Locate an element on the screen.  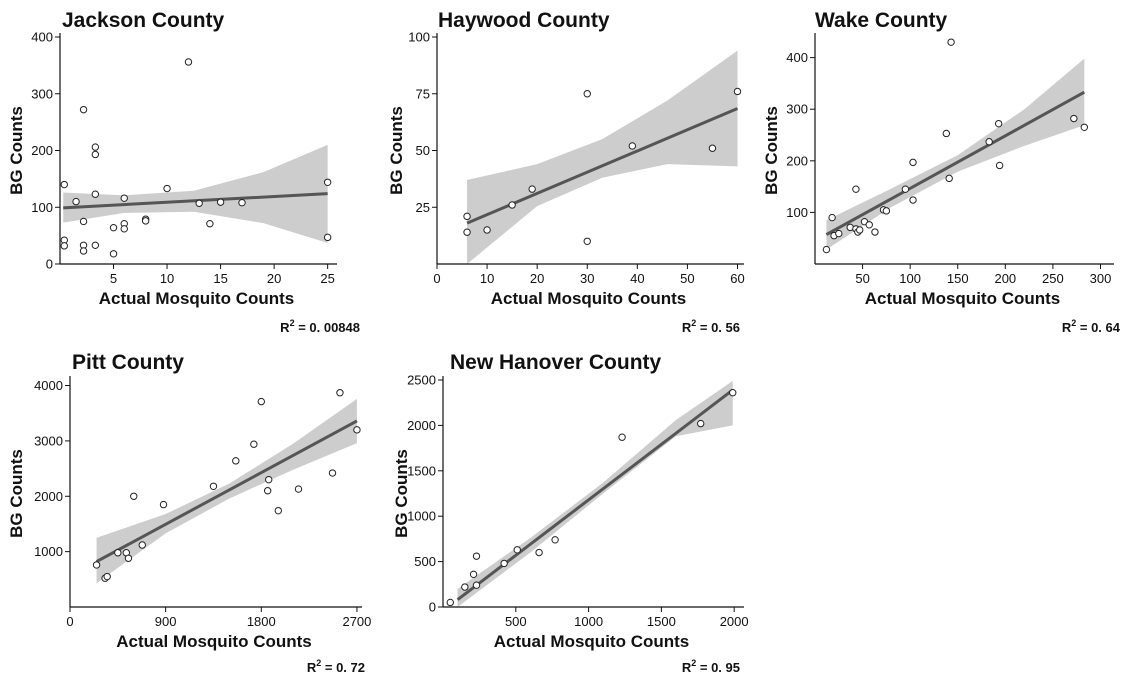
x-tick-label: 30 is located at coordinates (587, 278).